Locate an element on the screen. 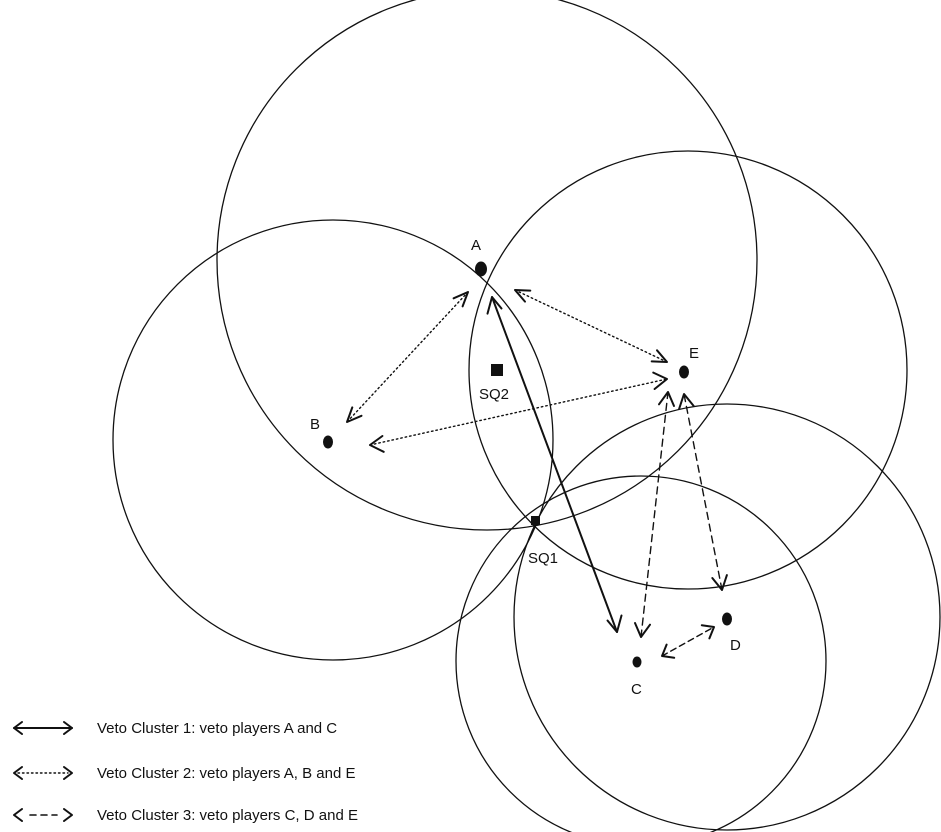 The image size is (941, 832). arrow-c-d is located at coordinates (688, 641).